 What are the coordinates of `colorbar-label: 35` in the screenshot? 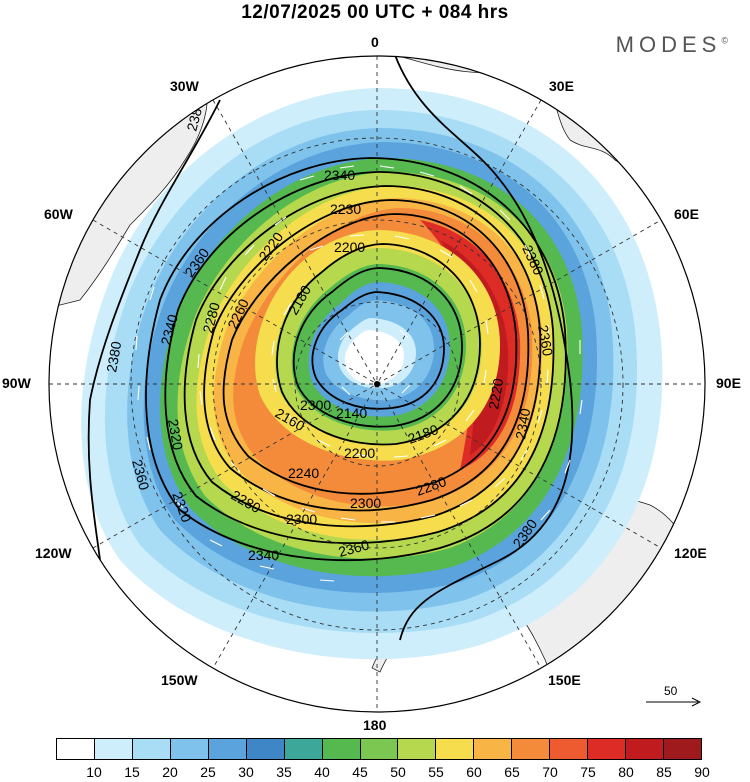 It's located at (284, 772).